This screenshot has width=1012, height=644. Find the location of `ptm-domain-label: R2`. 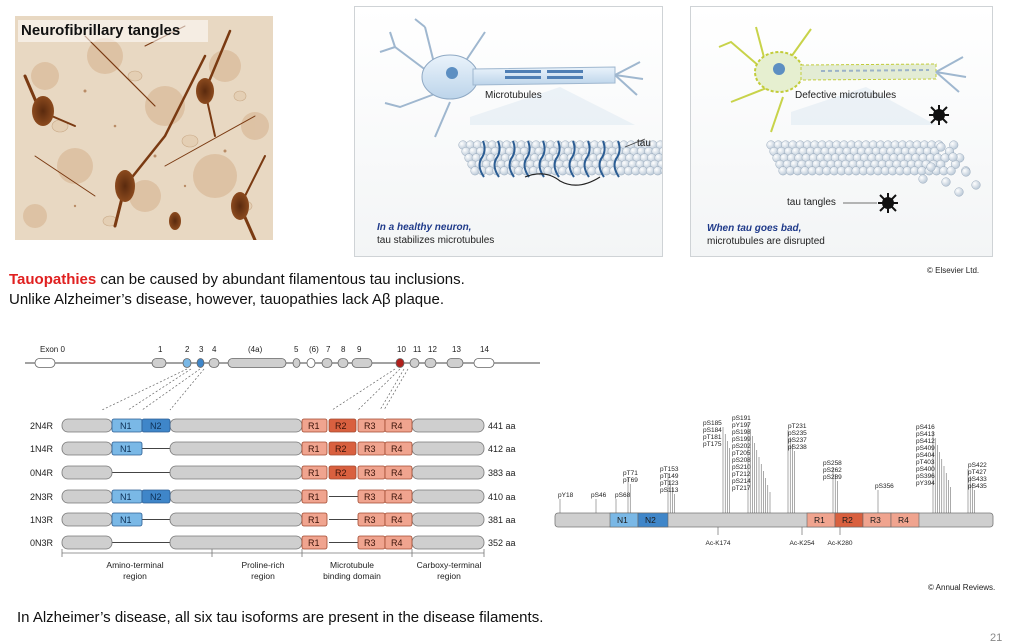

ptm-domain-label: R2 is located at coordinates (847, 520).